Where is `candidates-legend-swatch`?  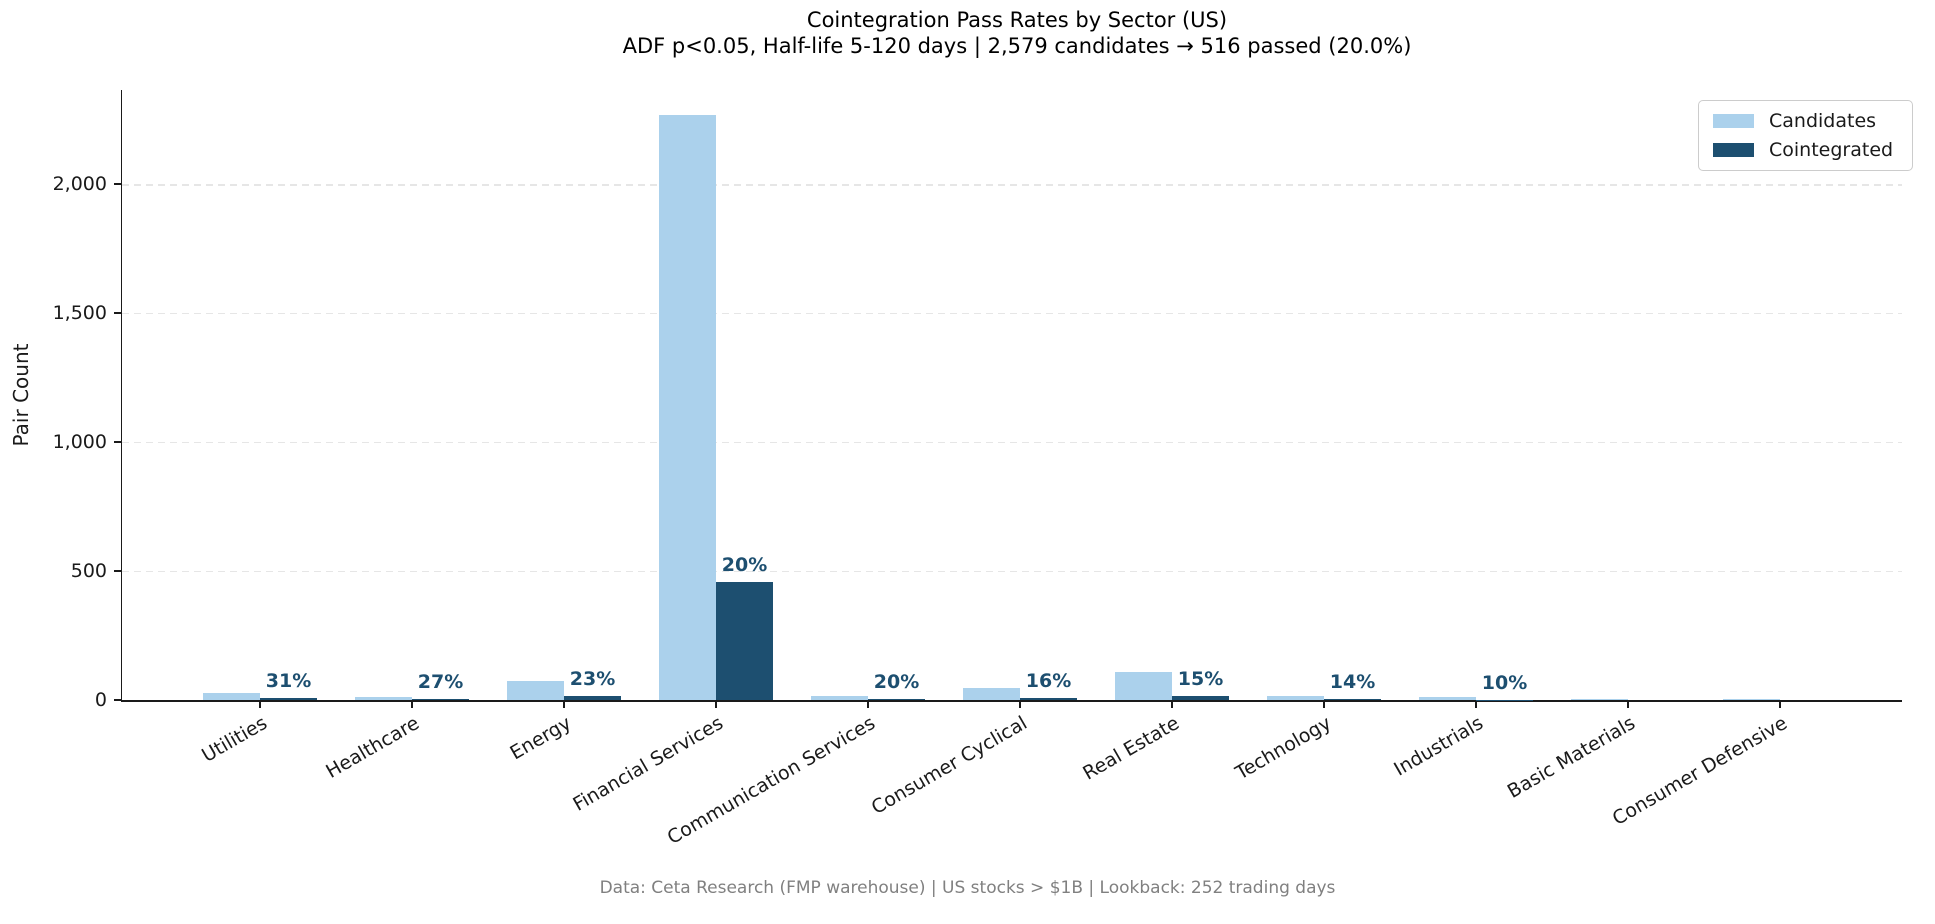
candidates-legend-swatch is located at coordinates (1733, 121).